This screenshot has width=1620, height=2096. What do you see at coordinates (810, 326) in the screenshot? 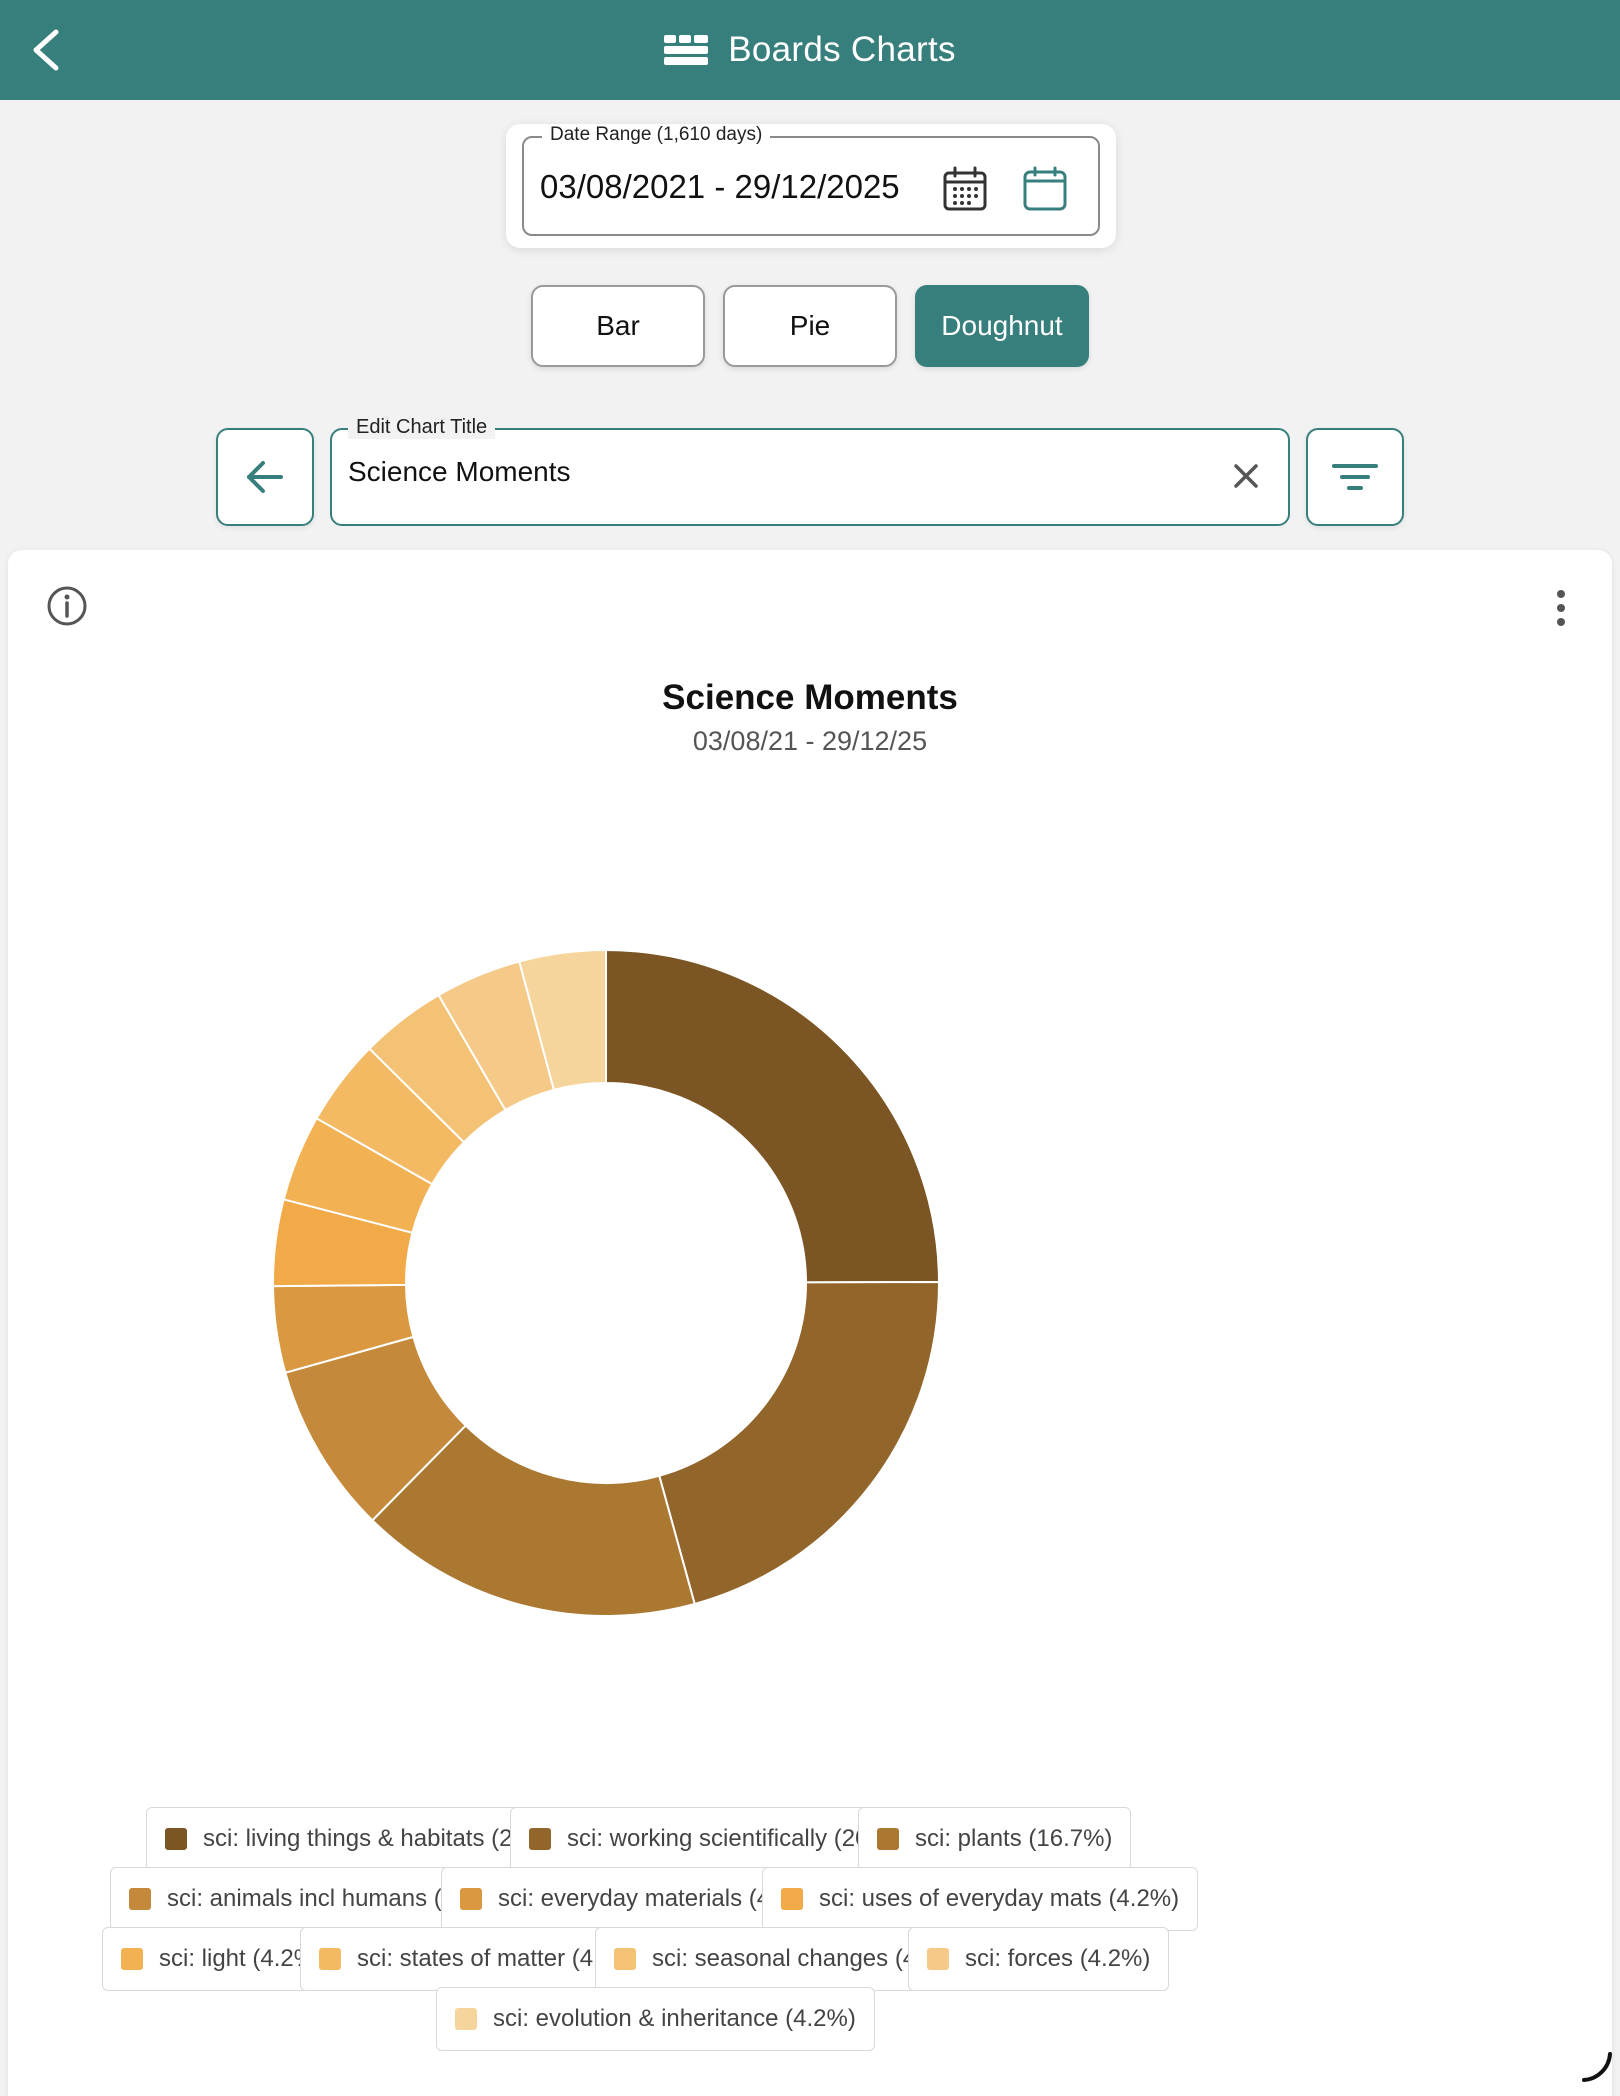
I see `pie-chart-button: Pie` at bounding box center [810, 326].